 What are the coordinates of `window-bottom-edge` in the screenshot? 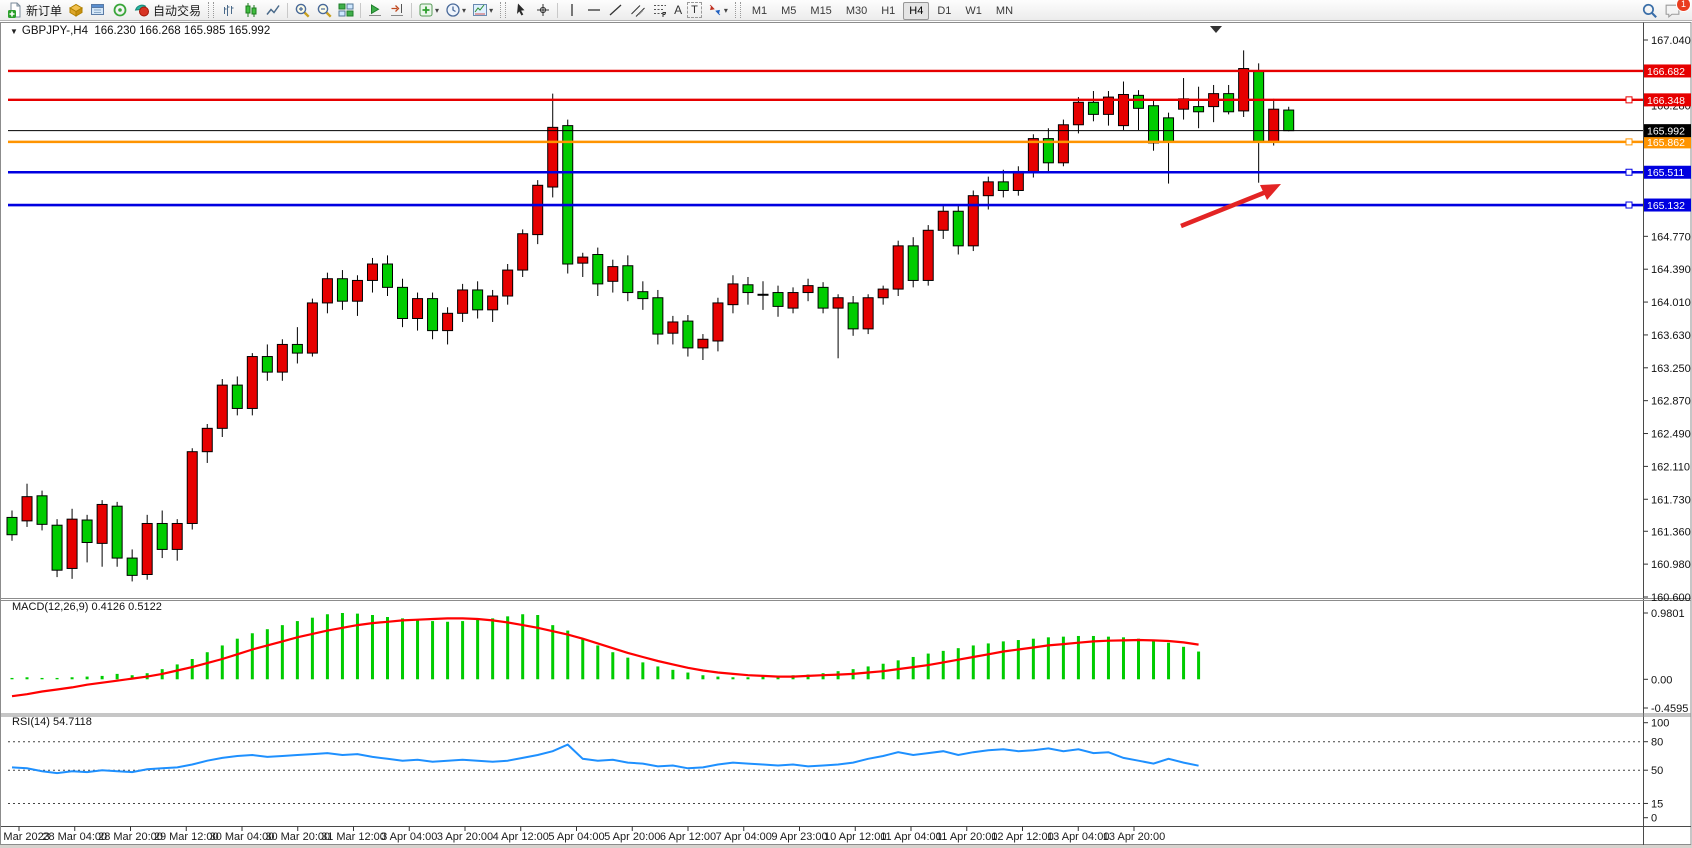 It's located at (846, 846).